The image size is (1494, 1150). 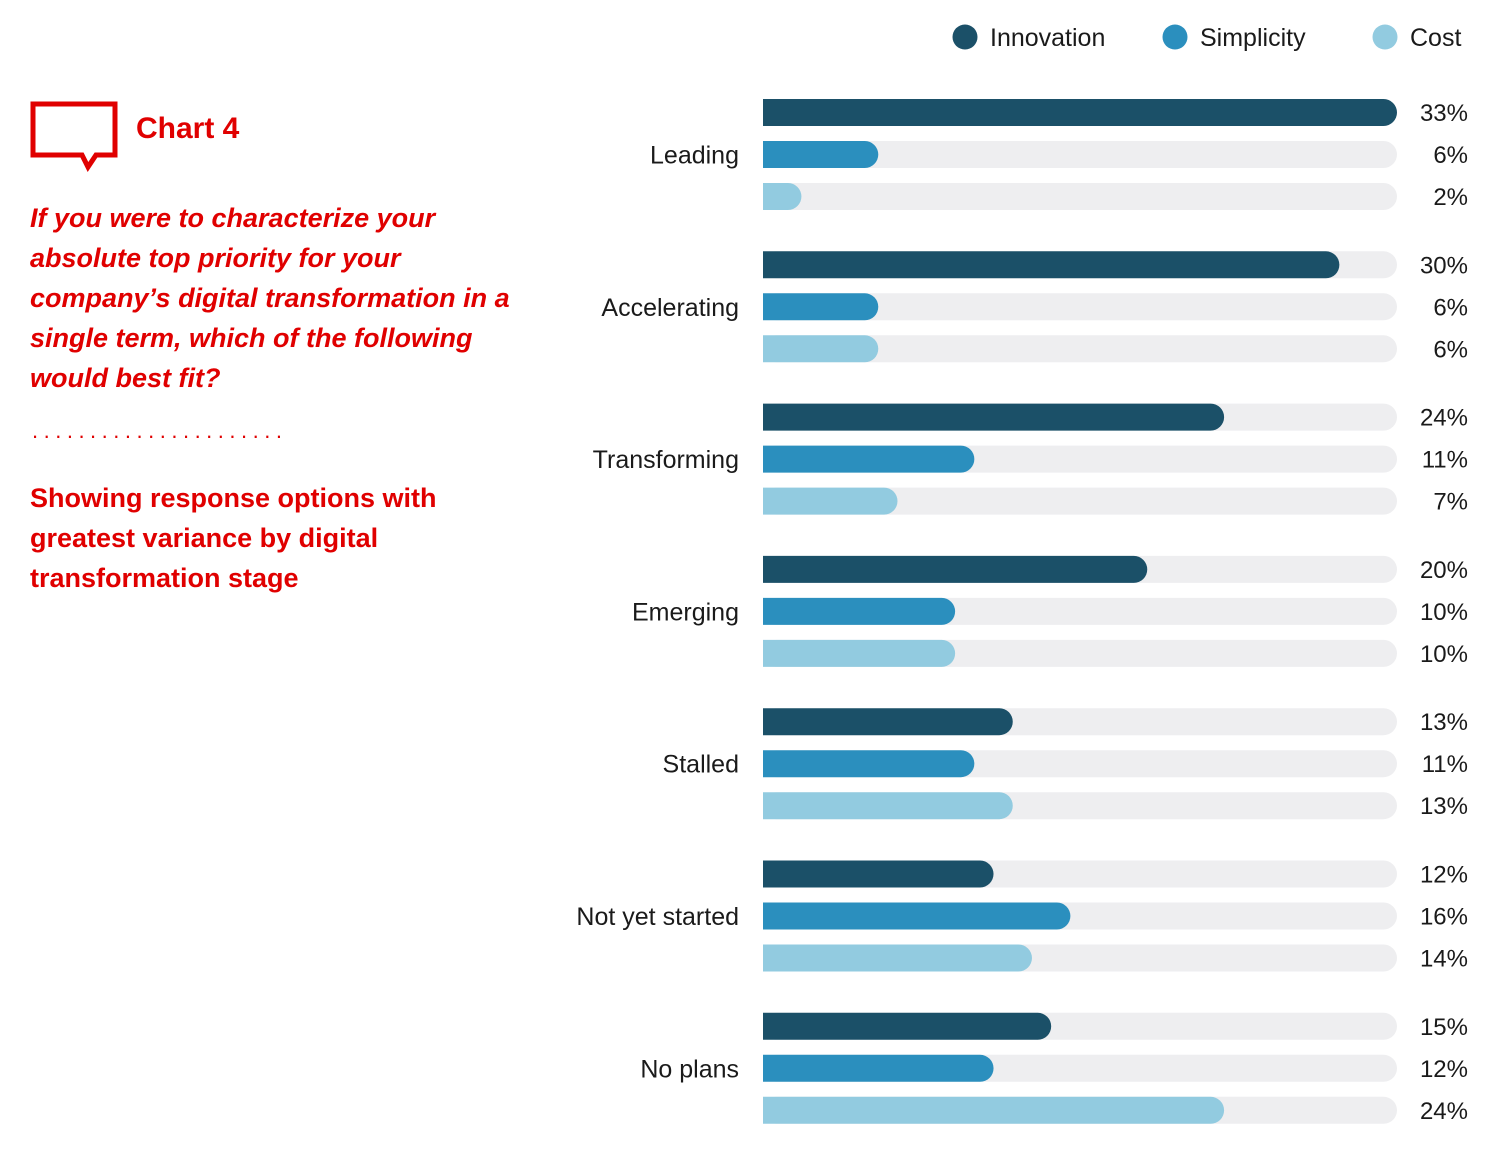 I want to click on category-label: Not yet started, so click(x=657, y=917).